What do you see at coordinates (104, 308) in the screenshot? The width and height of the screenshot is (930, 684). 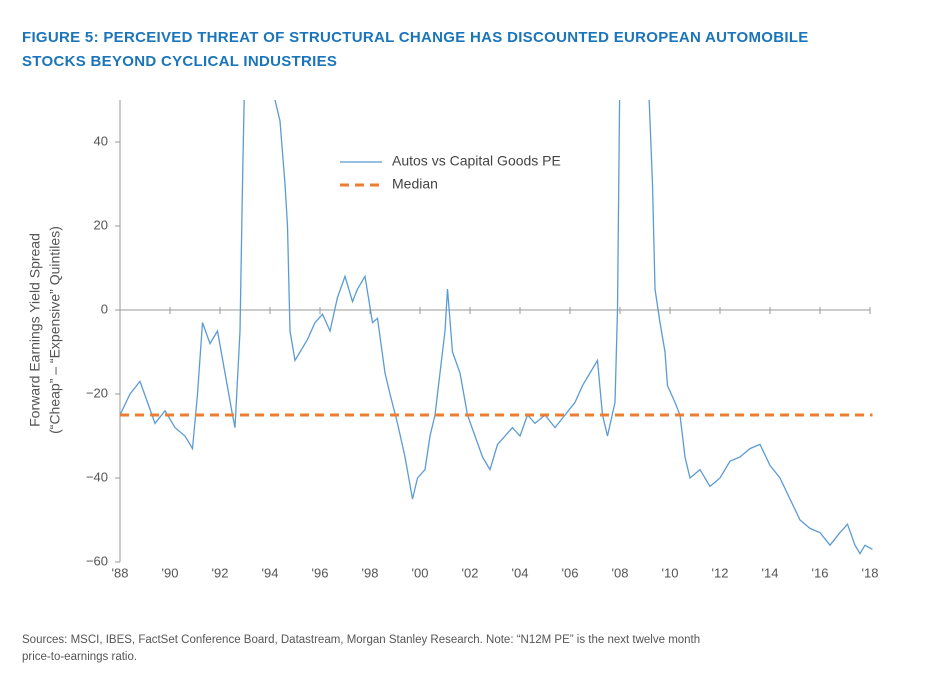 I see `y-tick-label: 0` at bounding box center [104, 308].